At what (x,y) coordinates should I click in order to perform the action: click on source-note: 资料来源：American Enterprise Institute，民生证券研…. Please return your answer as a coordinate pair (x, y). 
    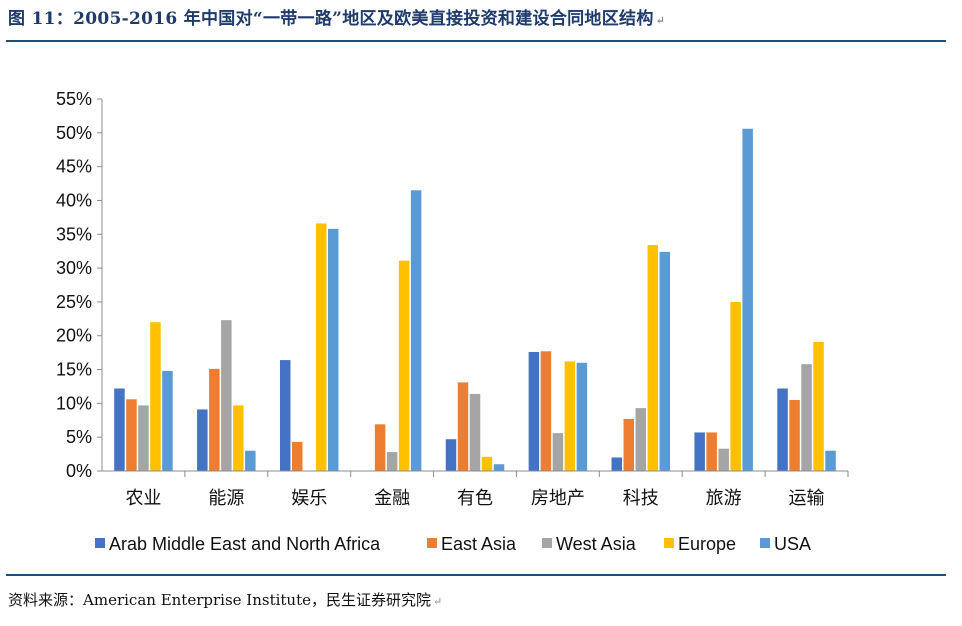
    Looking at the image, I should click on (225, 600).